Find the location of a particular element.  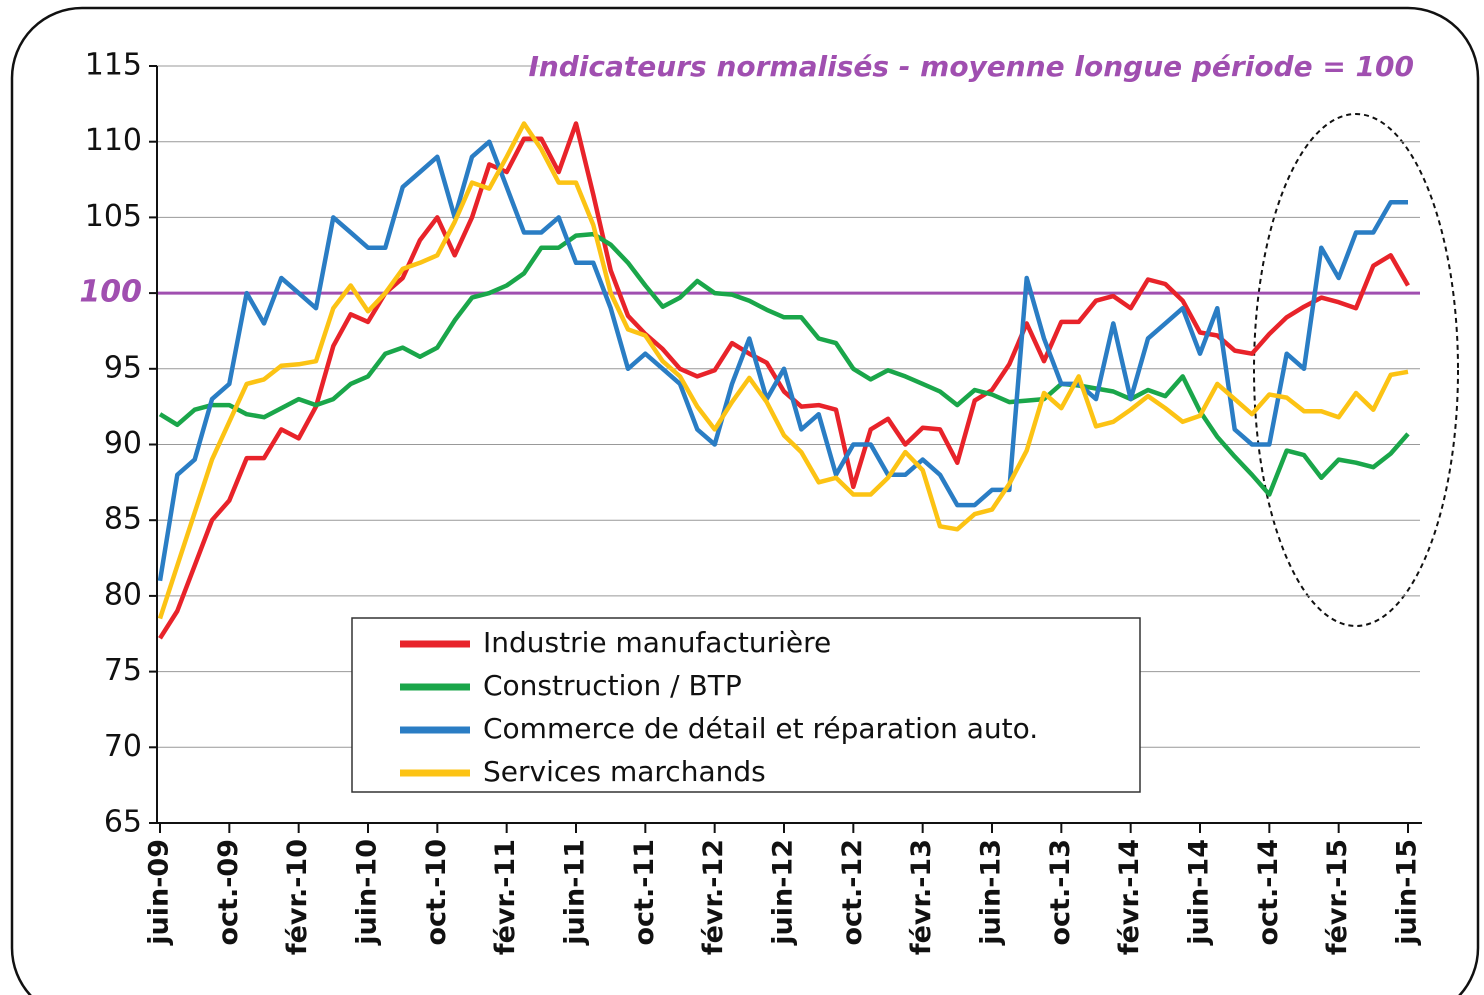

y-tick-label: 75 is located at coordinates (123, 670).